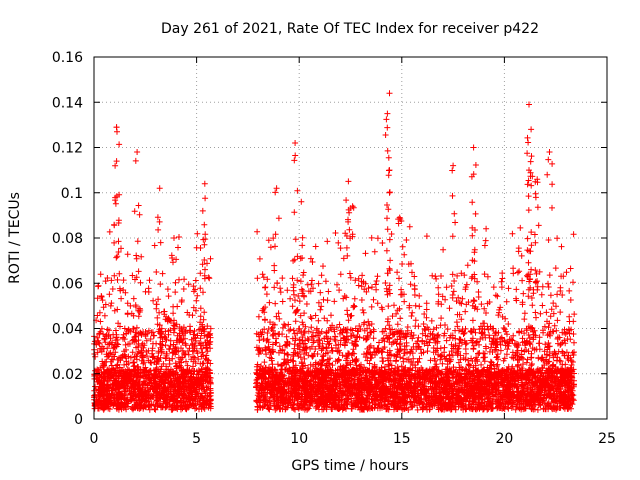 Image resolution: width=640 pixels, height=480 pixels. What do you see at coordinates (607, 439) in the screenshot?
I see `x-tick-label: 25` at bounding box center [607, 439].